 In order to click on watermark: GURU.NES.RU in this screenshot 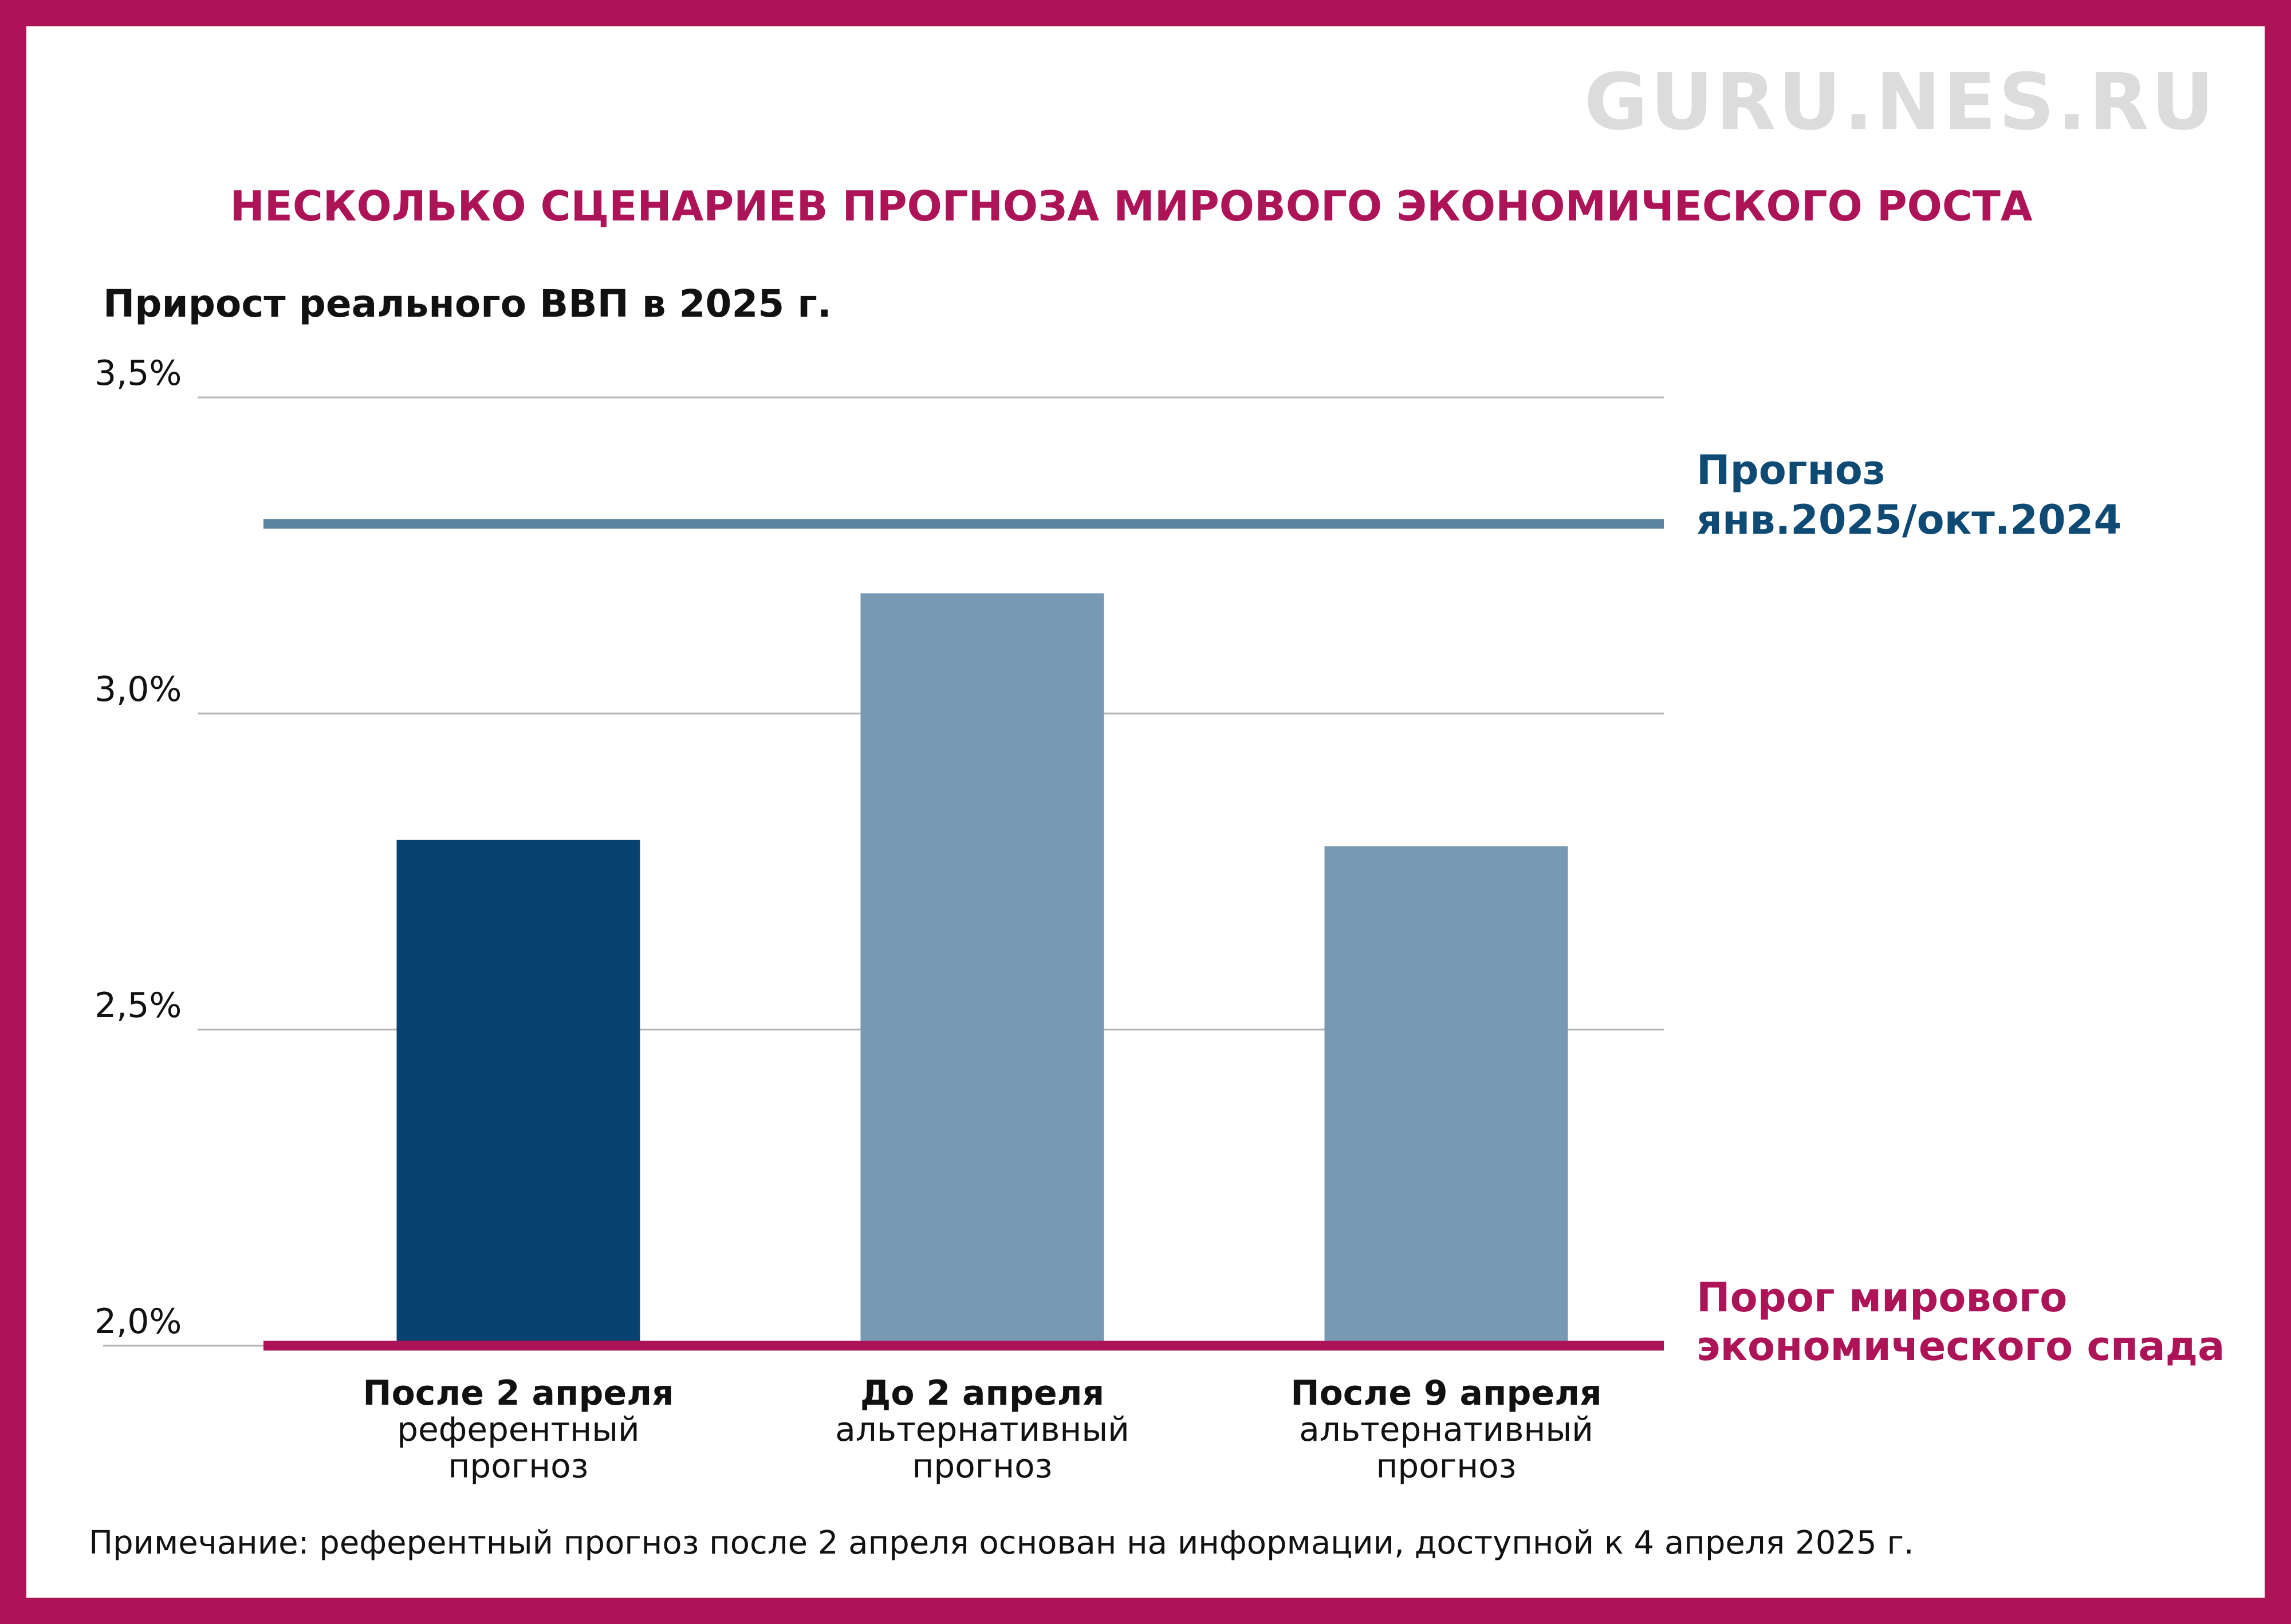, I will do `click(1900, 102)`.